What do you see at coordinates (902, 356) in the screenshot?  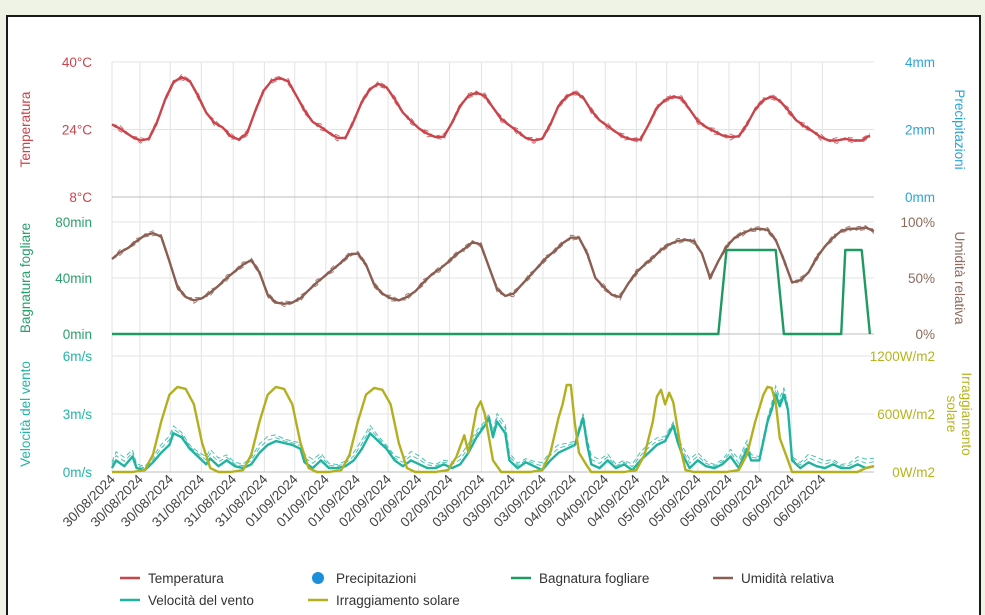 I see `right-tick-label: 1200W/m2` at bounding box center [902, 356].